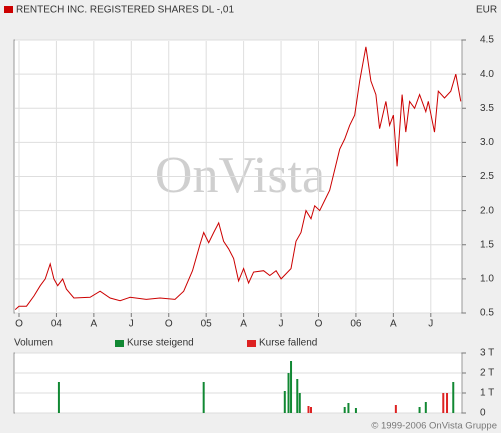 The height and width of the screenshot is (433, 501). I want to click on y-tick-label: 1.5, so click(487, 244).